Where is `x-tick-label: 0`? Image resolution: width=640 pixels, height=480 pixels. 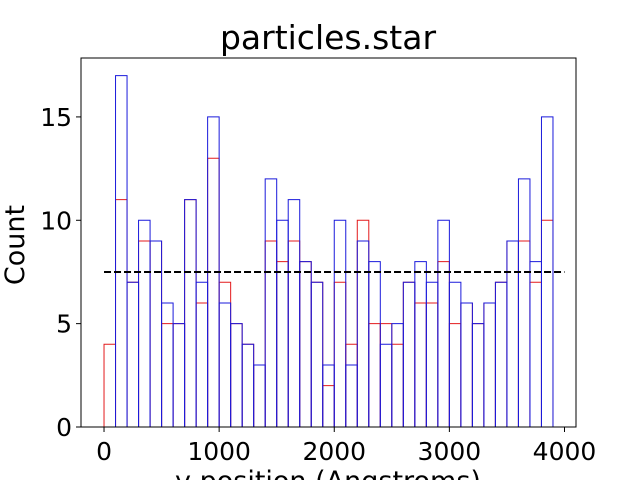
x-tick-label: 0 is located at coordinates (104, 451).